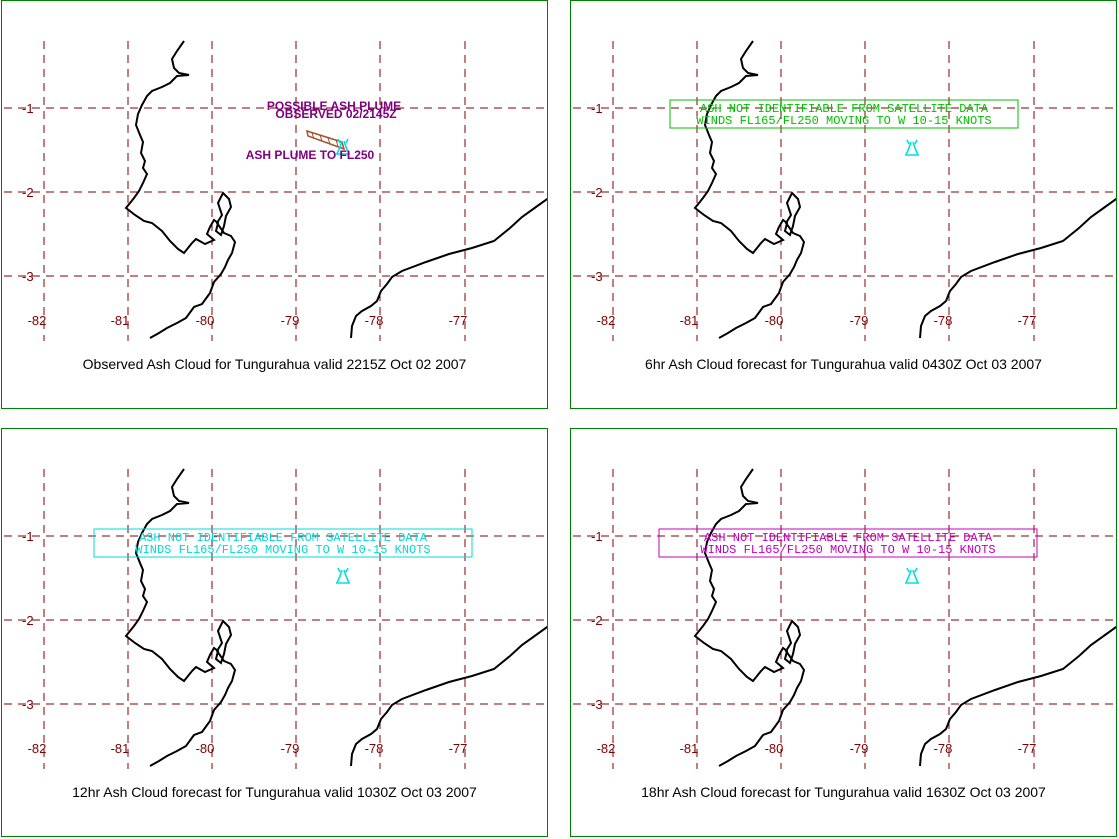  Describe the element at coordinates (310, 155) in the screenshot. I see `plume-height-label: ASH PLUME TO FL250` at that location.